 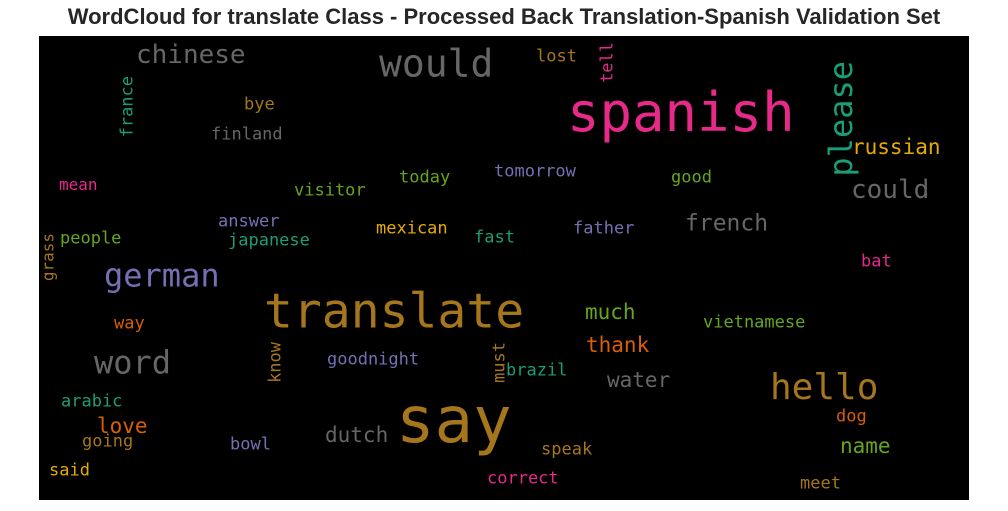 What do you see at coordinates (865, 446) in the screenshot?
I see `word-name: name` at bounding box center [865, 446].